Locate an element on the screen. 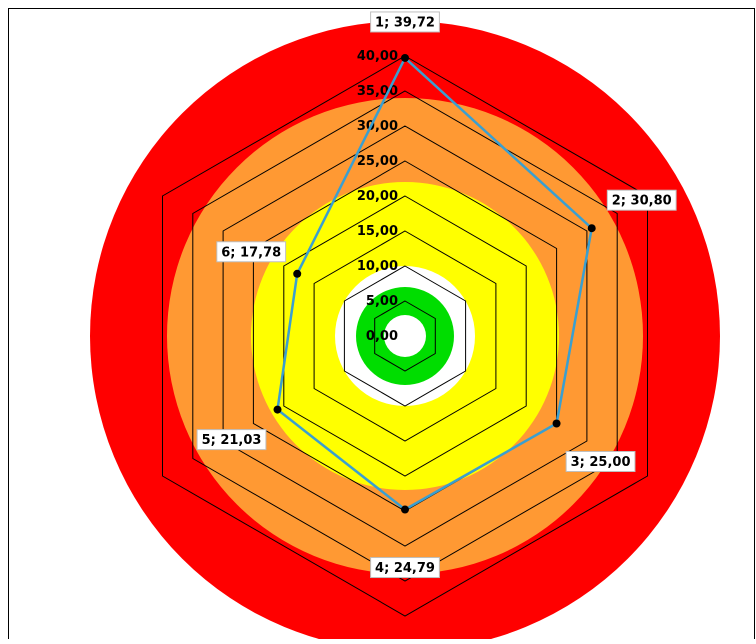 Image resolution: width=756 pixels, height=644 pixels. data-label-4: 4; 24,79 is located at coordinates (405, 568).